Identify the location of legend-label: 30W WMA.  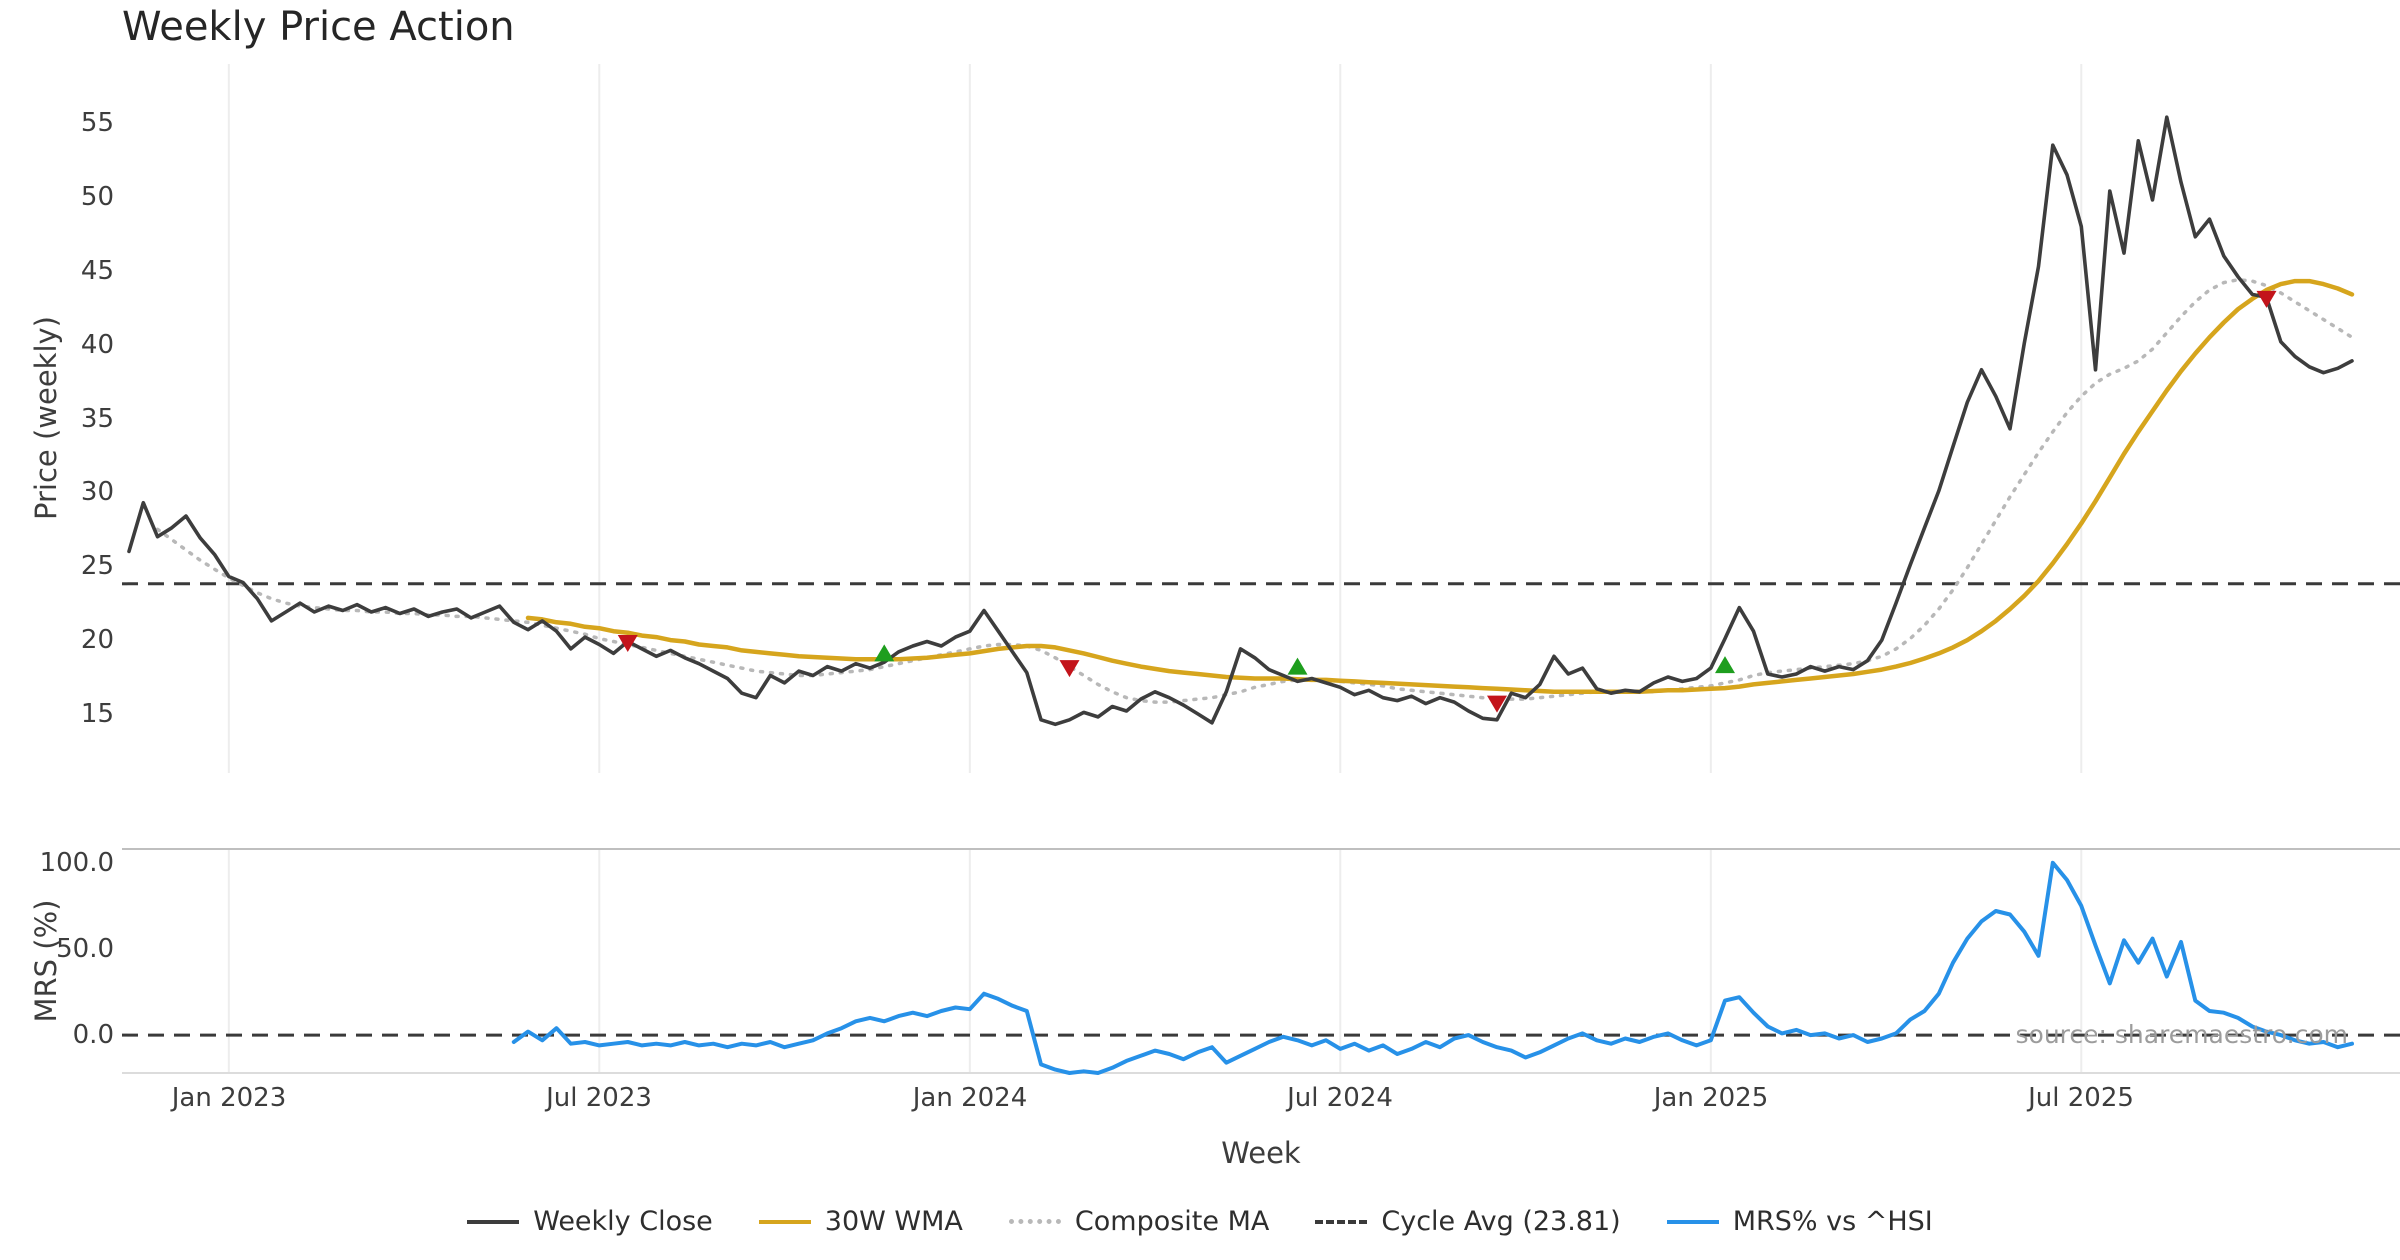
(893, 1221).